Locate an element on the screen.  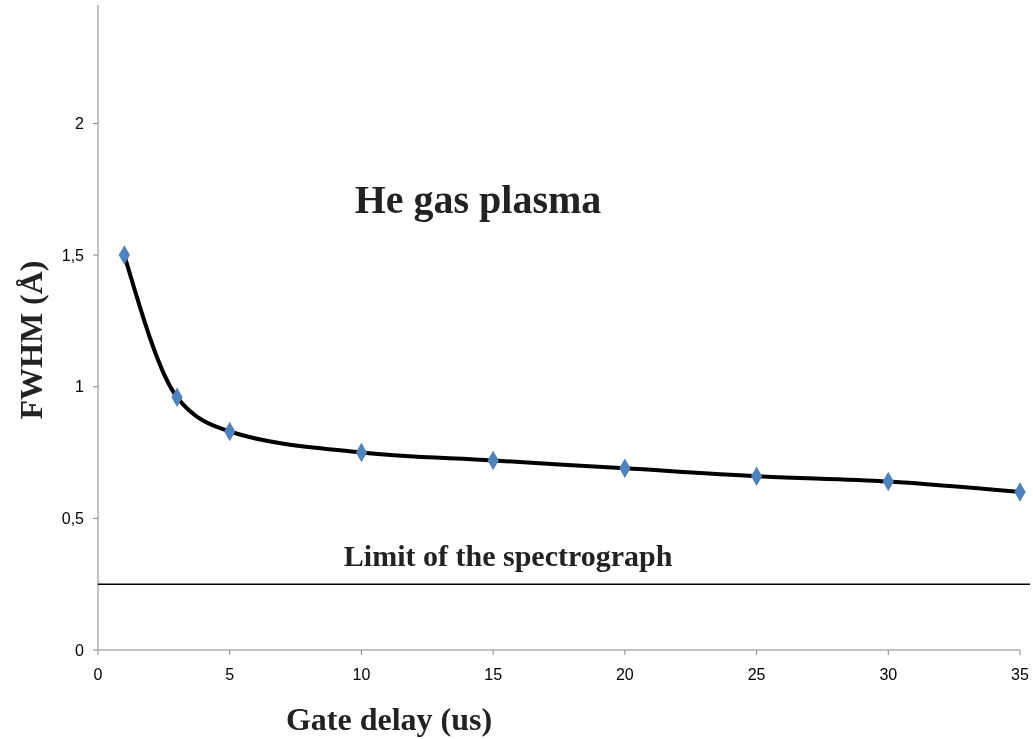
x-tick-label: 30 is located at coordinates (888, 674).